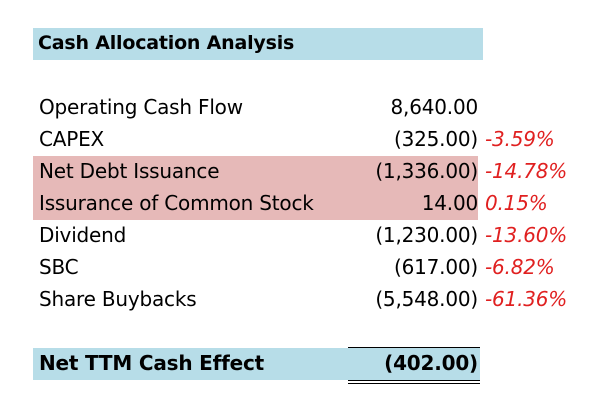 The width and height of the screenshot is (595, 403). What do you see at coordinates (520, 139) in the screenshot?
I see `row-percent: -3.59%` at bounding box center [520, 139].